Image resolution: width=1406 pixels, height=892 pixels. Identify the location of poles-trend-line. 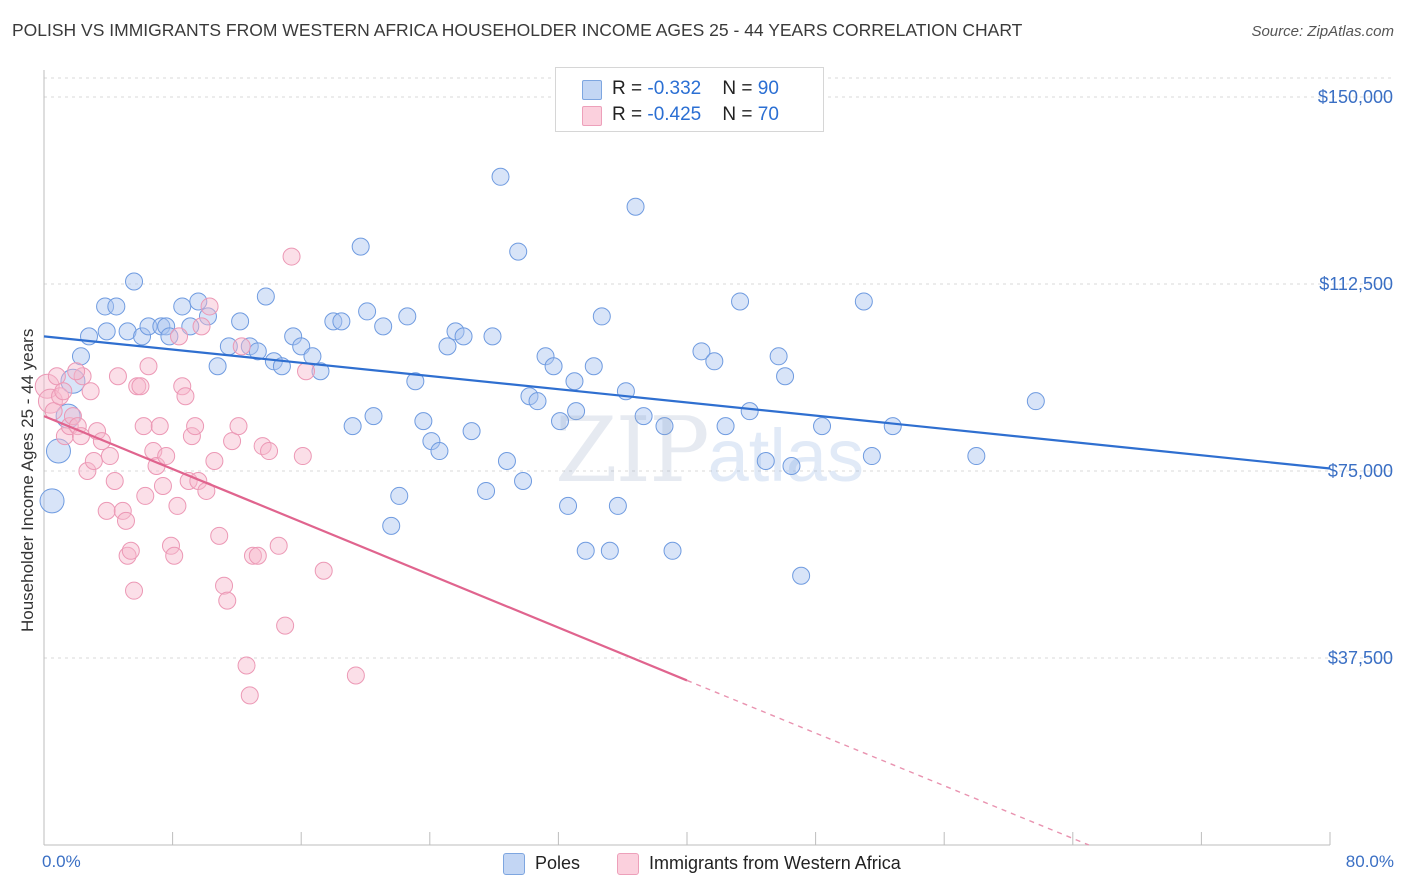
(687, 402).